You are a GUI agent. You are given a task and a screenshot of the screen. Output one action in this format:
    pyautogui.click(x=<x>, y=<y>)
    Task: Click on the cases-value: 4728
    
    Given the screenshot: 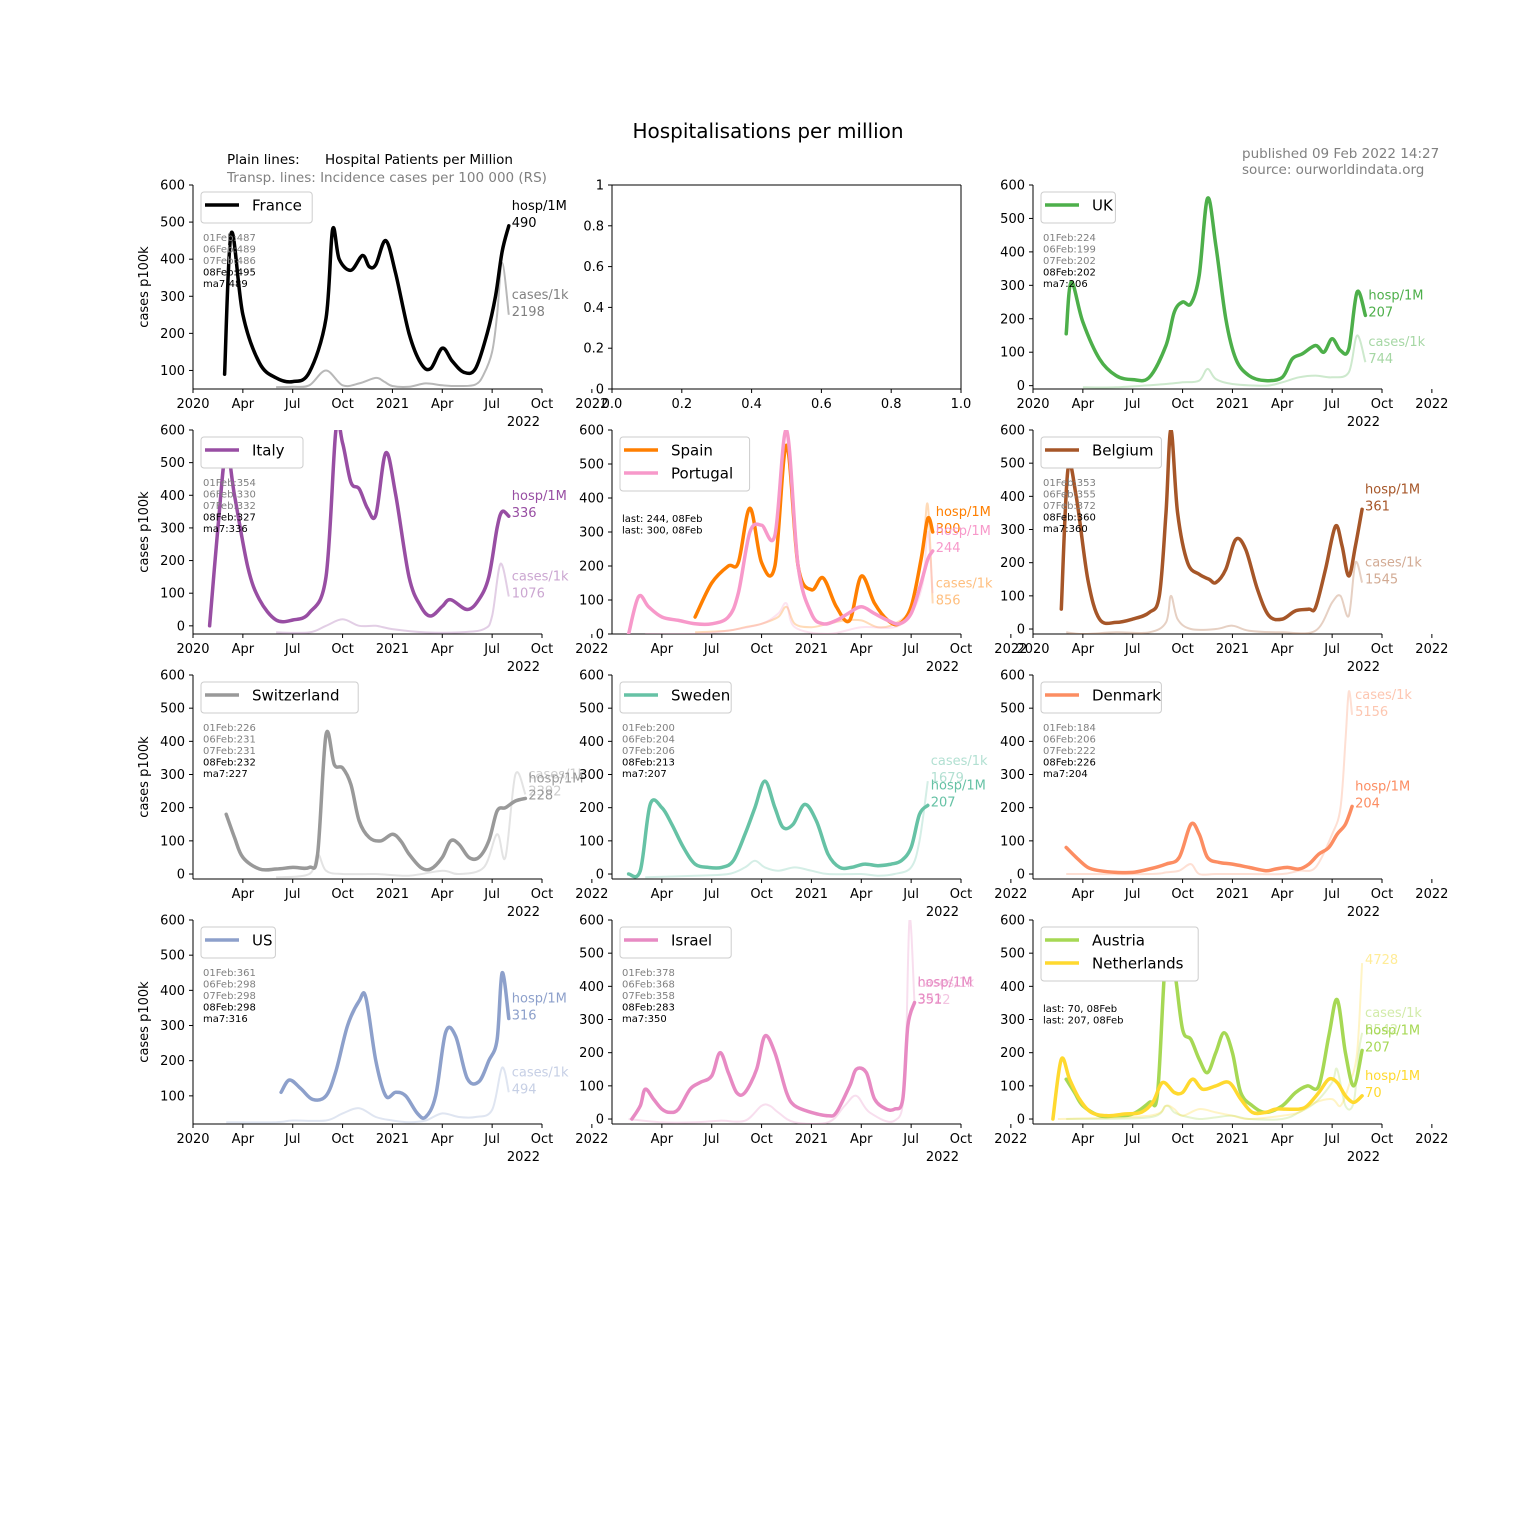 What is the action you would take?
    pyautogui.click(x=1381, y=960)
    